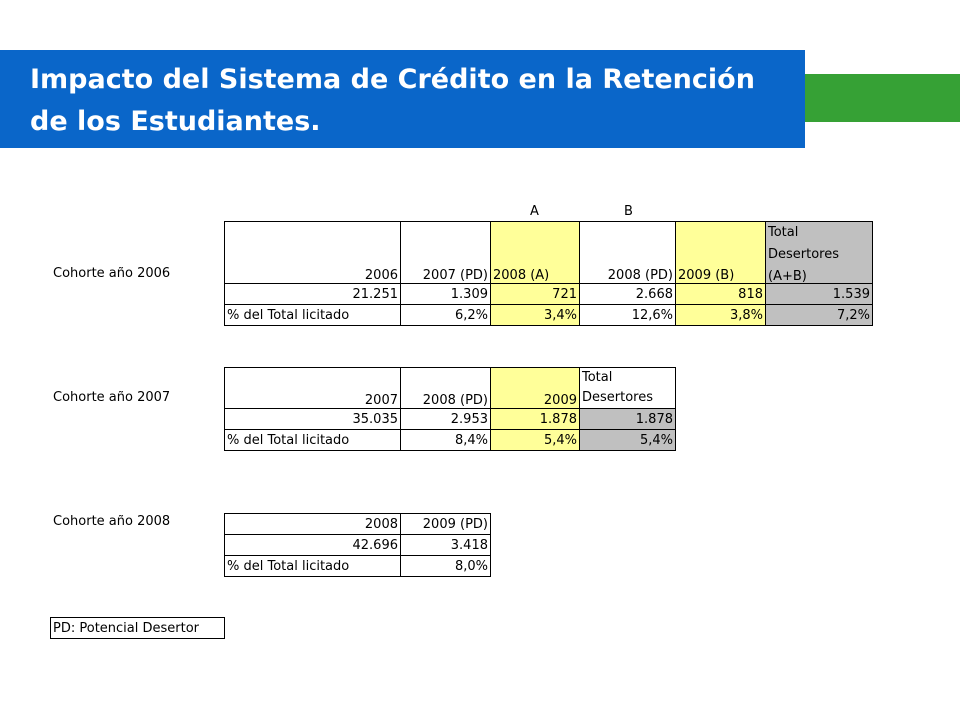 Image resolution: width=960 pixels, height=720 pixels. What do you see at coordinates (445, 524) in the screenshot?
I see `header-cell: 2009 (PD)` at bounding box center [445, 524].